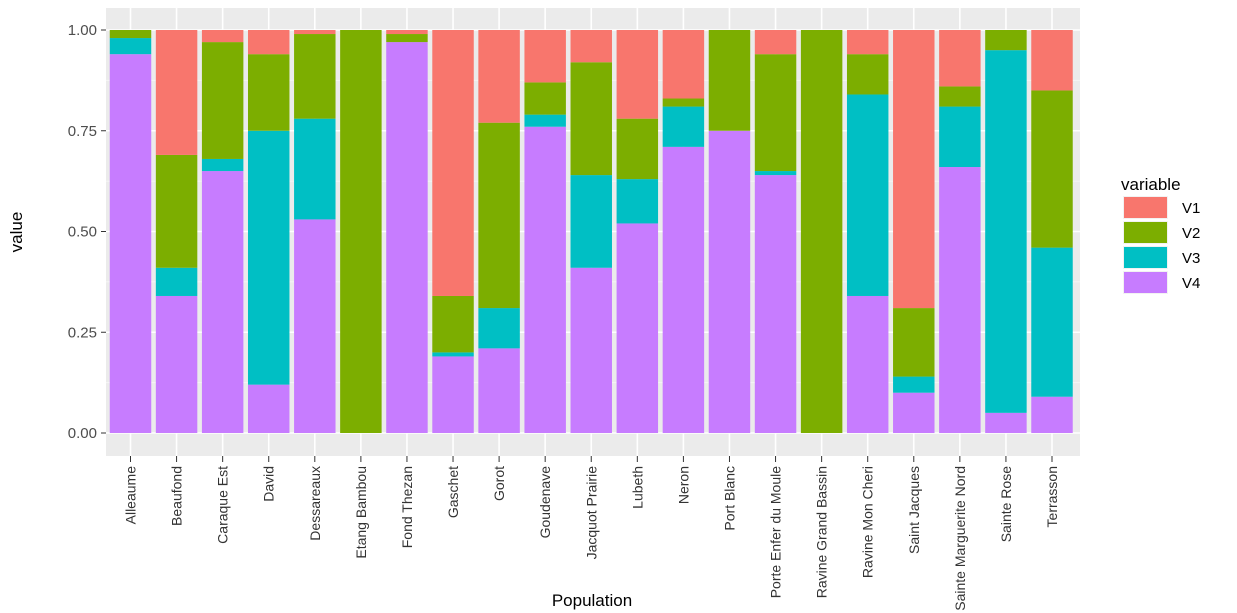 This screenshot has width=1237, height=613. What do you see at coordinates (1145, 207) in the screenshot?
I see `legend-key-v1` at bounding box center [1145, 207].